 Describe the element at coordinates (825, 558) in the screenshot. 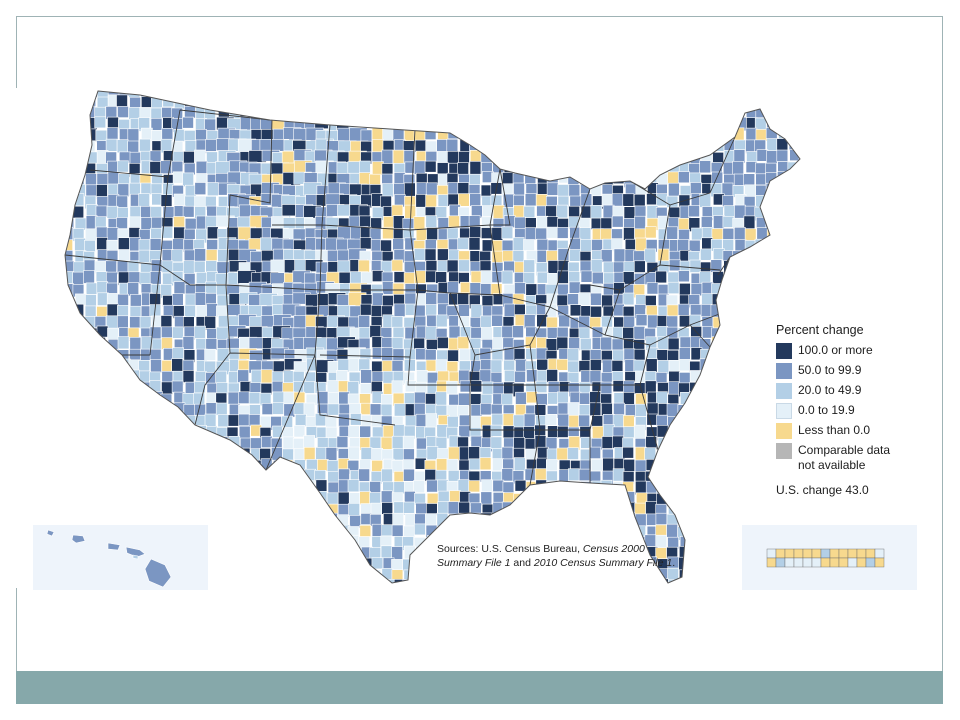

I see `puerto-rico-map` at that location.